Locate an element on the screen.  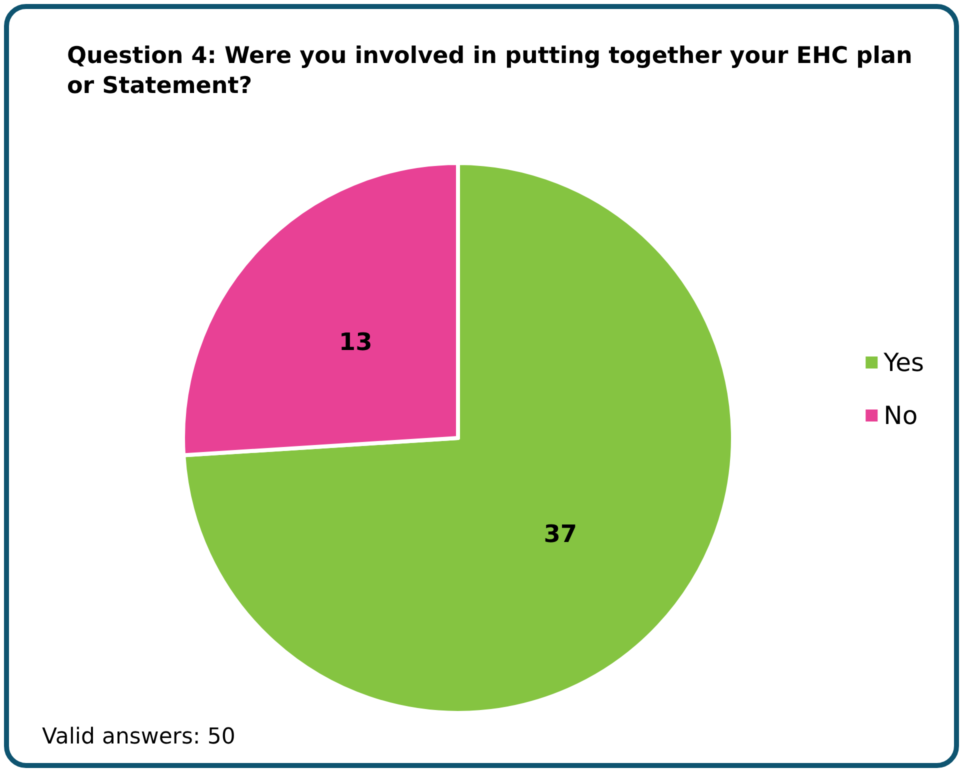
legend-label: Yes is located at coordinates (903, 362).